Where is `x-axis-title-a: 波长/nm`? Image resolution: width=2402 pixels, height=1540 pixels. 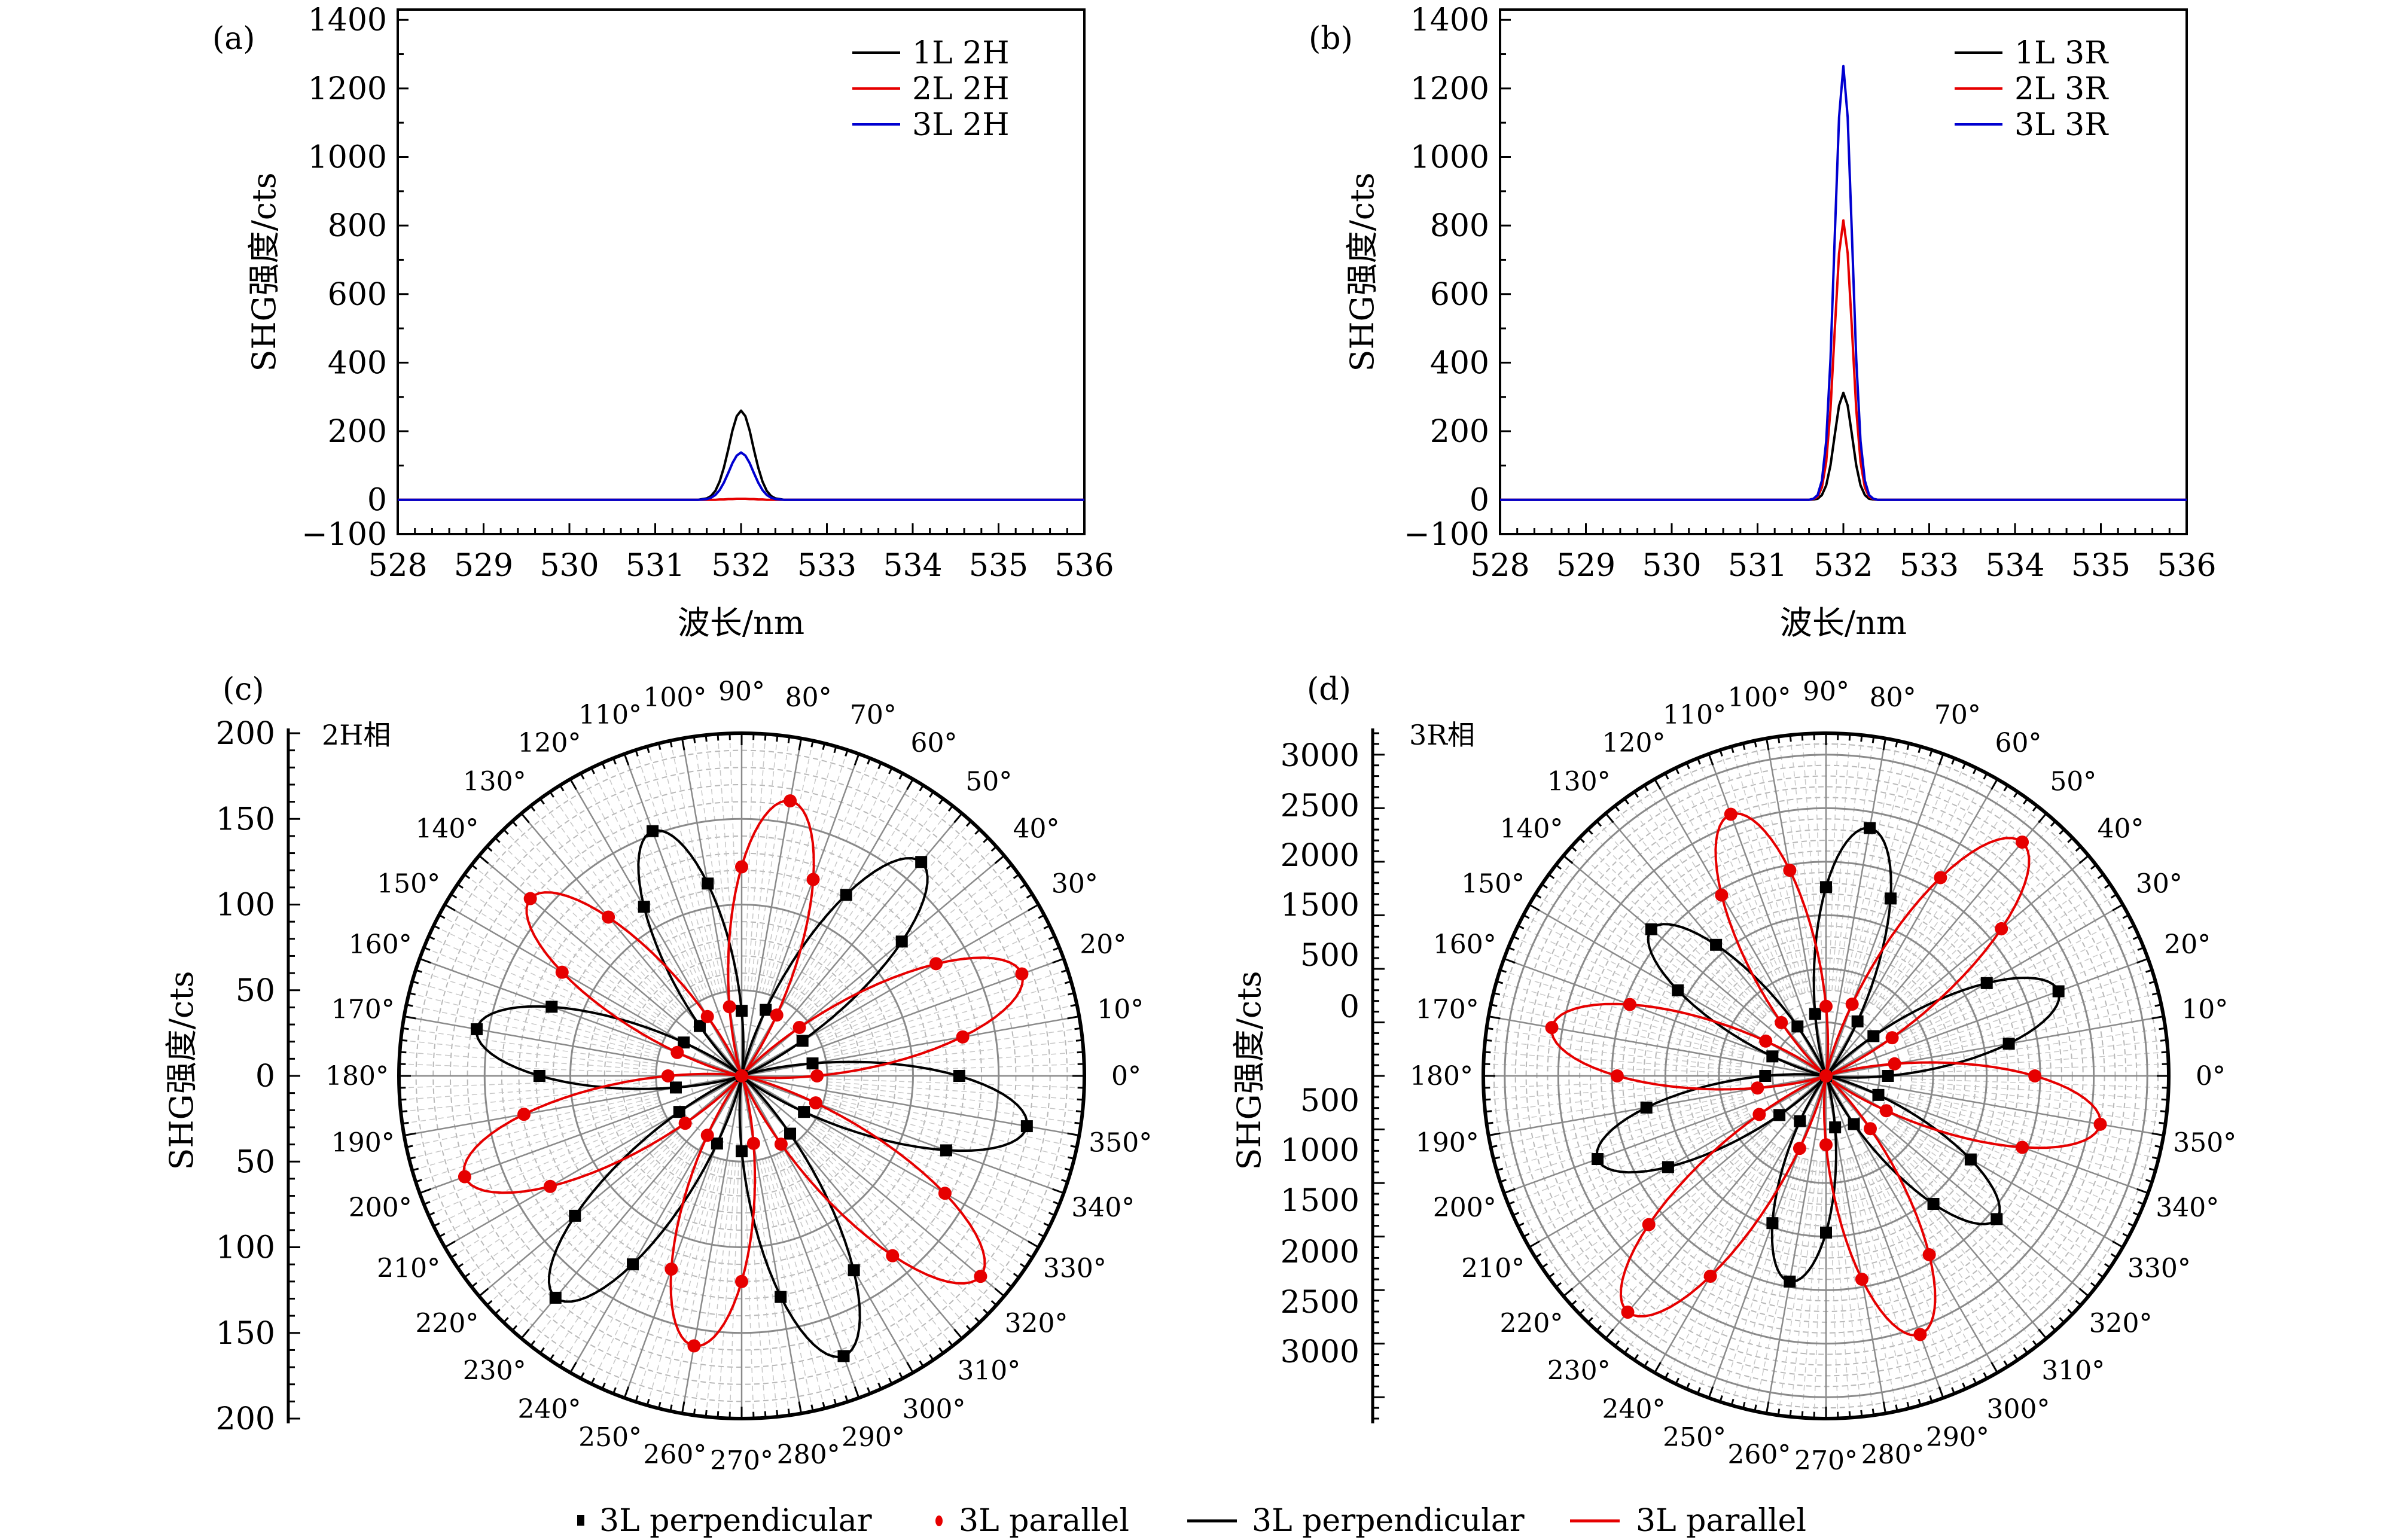 x-axis-title-a: 波长/nm is located at coordinates (741, 623).